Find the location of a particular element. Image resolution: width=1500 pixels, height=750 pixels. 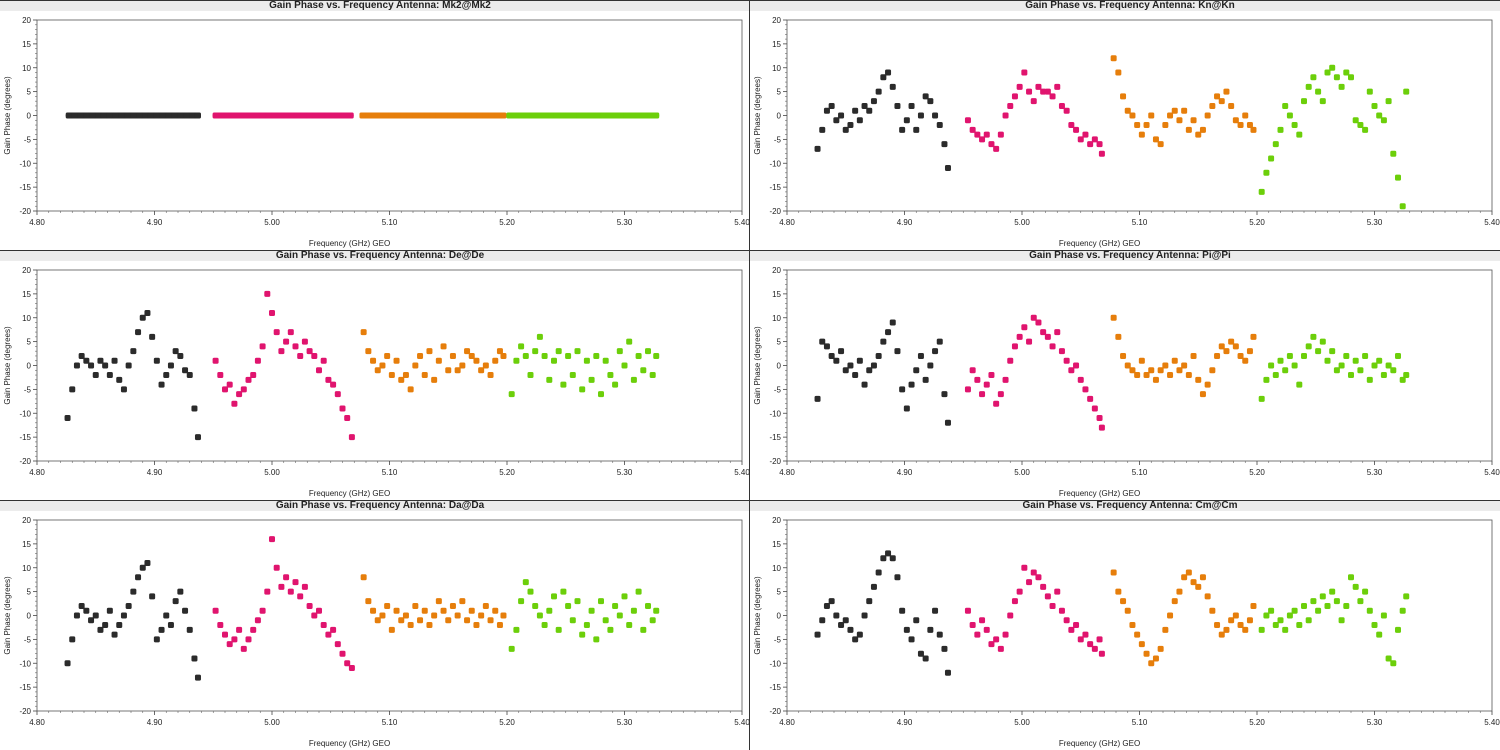

y-tick-label: -20 is located at coordinates (25, 461).